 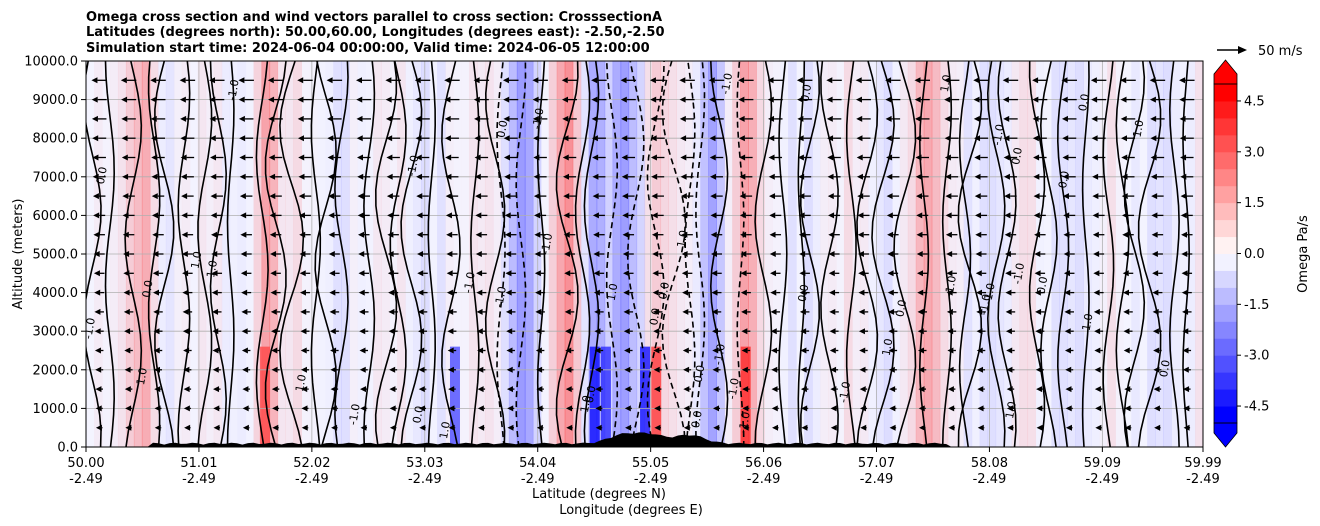 I want to click on colorbar-tick-label: -3.0, so click(x=1256, y=356).